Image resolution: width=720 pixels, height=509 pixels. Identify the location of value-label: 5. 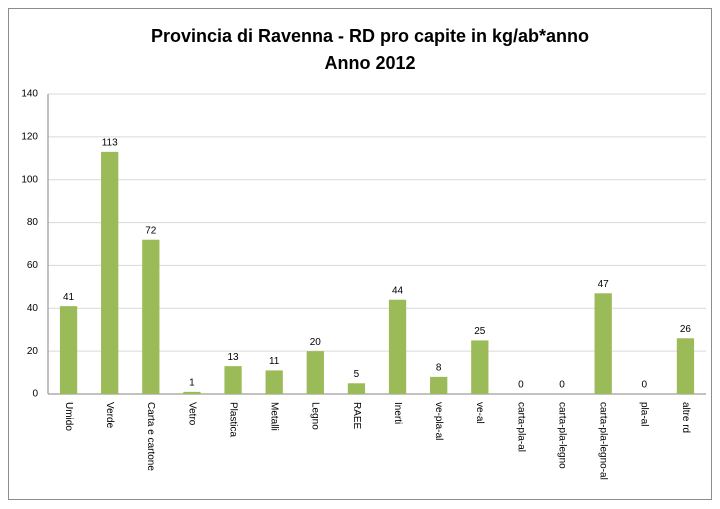
(357, 374).